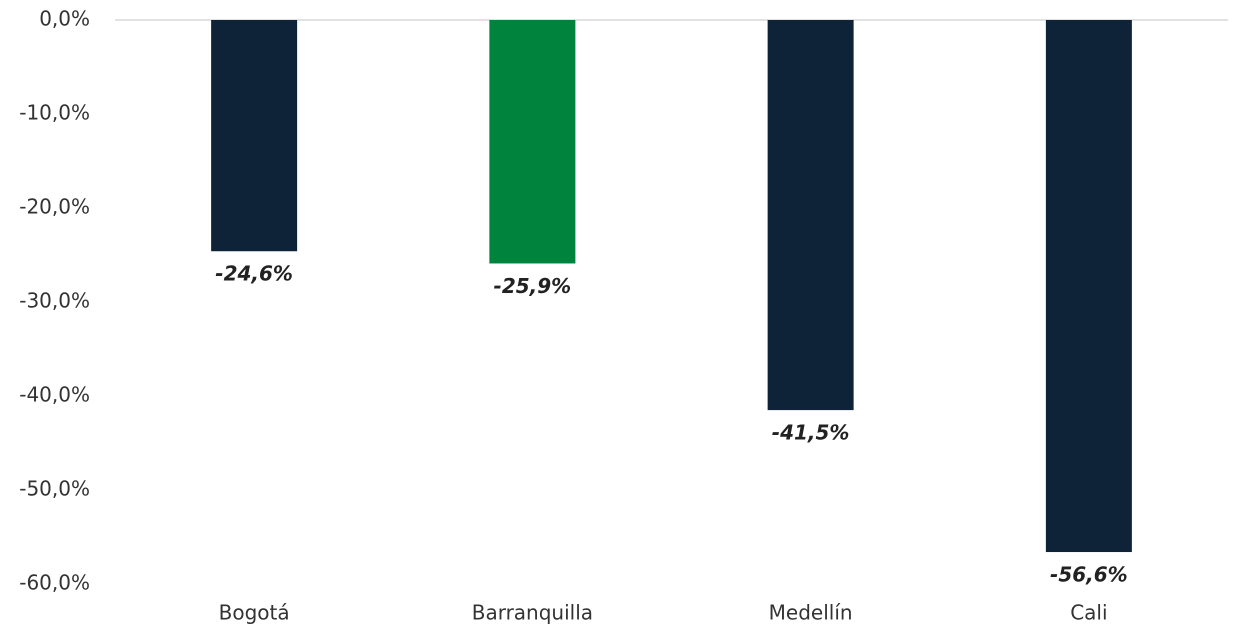 This screenshot has width=1240, height=630. I want to click on value-label: -25,9%, so click(533, 286).